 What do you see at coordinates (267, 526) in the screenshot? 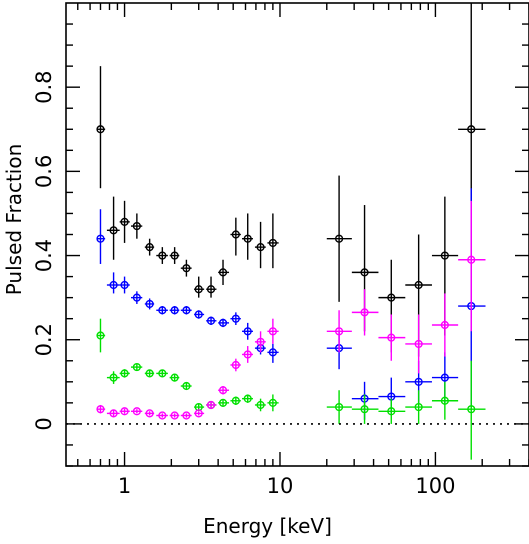
I see `x-axis-title: Energy [keV]` at bounding box center [267, 526].